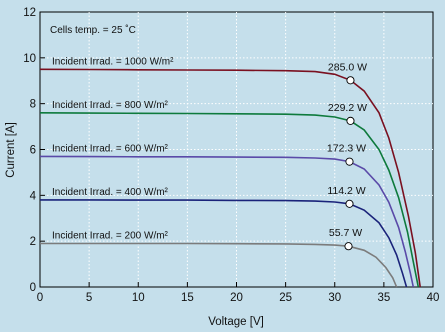  I want to click on x-tick-label-5: 25, so click(285, 298).